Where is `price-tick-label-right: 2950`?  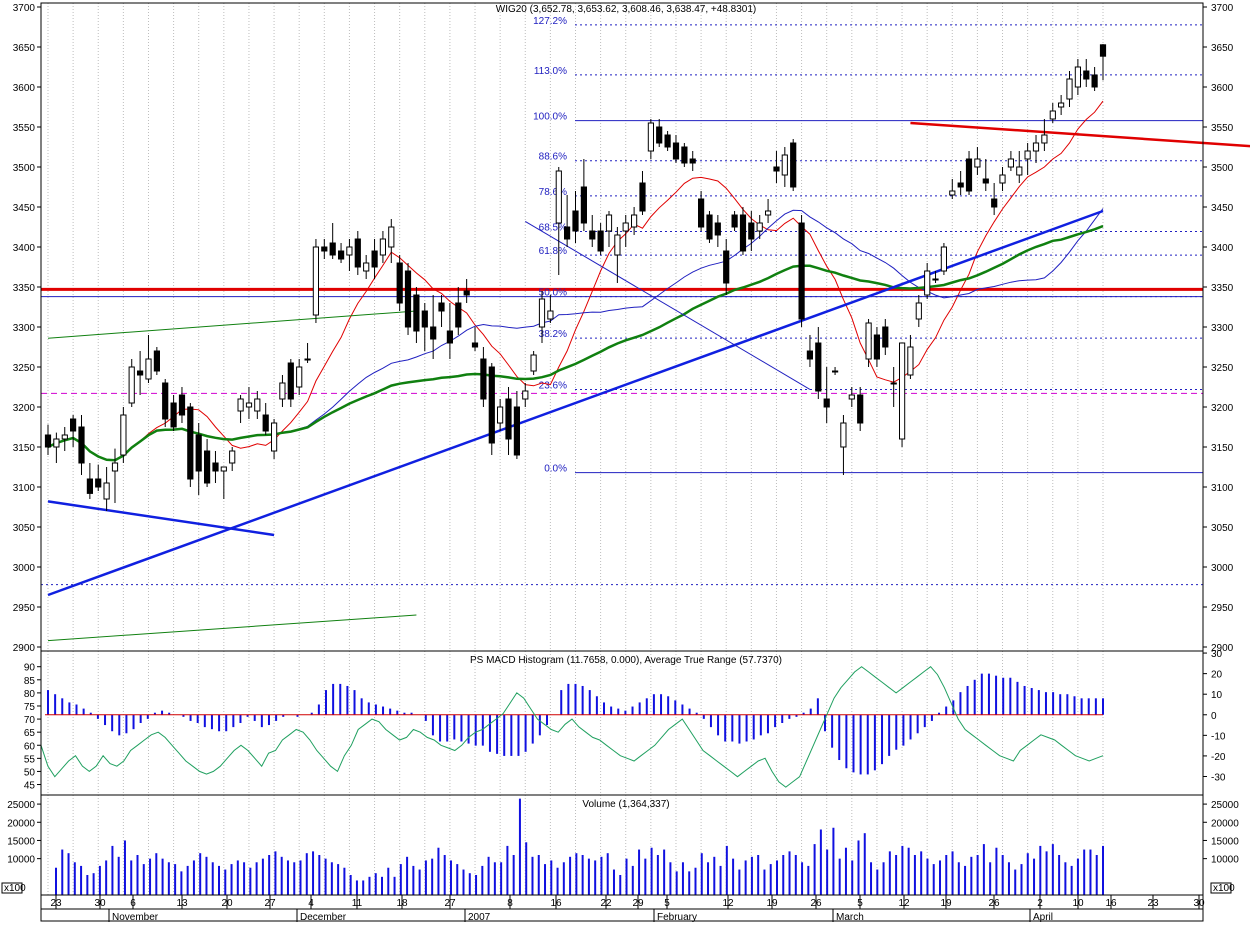
price-tick-label-right: 2950 is located at coordinates (1222, 608).